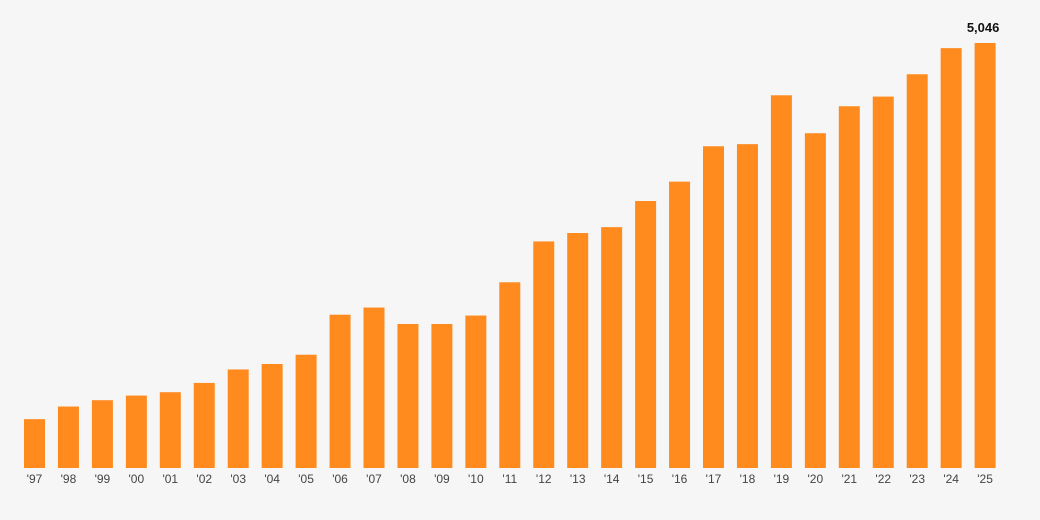 The image size is (1040, 520). Describe the element at coordinates (883, 479) in the screenshot. I see `x-tick-label: '22` at that location.